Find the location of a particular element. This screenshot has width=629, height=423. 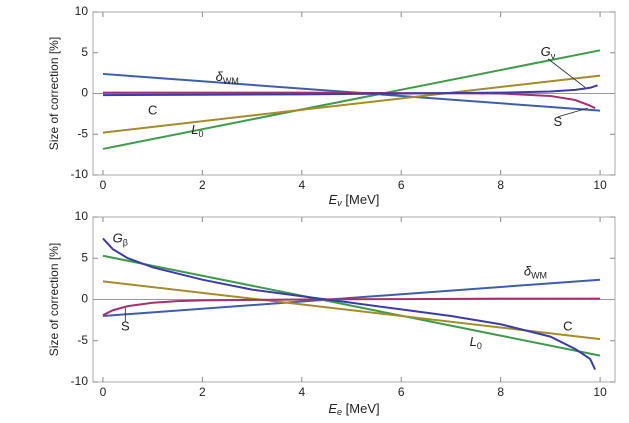

series-label-sub: β is located at coordinates (125, 243).